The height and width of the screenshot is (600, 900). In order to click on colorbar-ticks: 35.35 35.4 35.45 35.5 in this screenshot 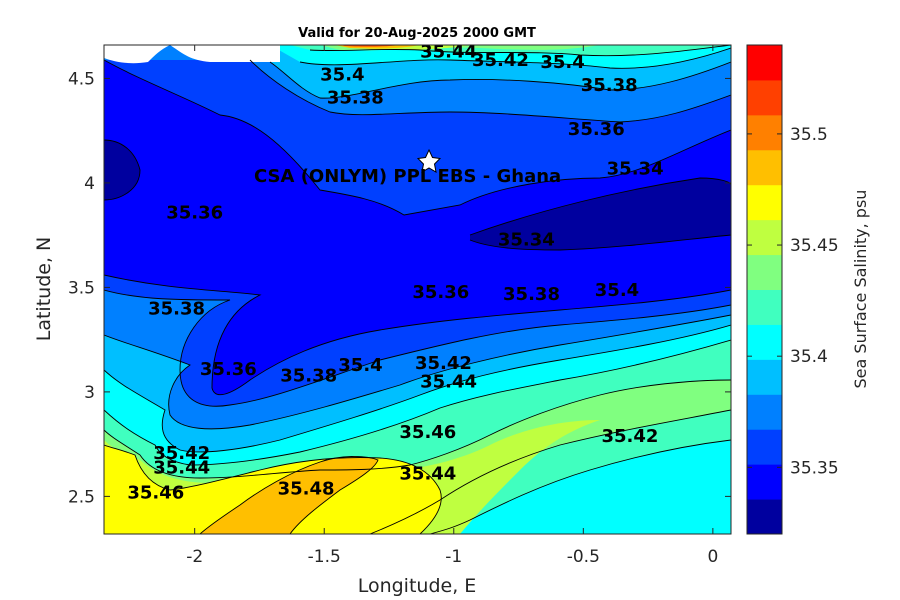, I will do `click(793, 301)`.